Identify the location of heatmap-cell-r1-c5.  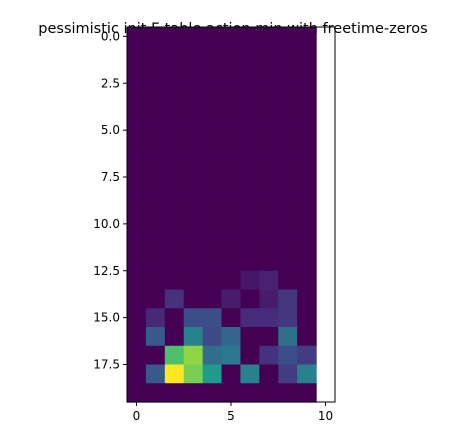
(231, 55).